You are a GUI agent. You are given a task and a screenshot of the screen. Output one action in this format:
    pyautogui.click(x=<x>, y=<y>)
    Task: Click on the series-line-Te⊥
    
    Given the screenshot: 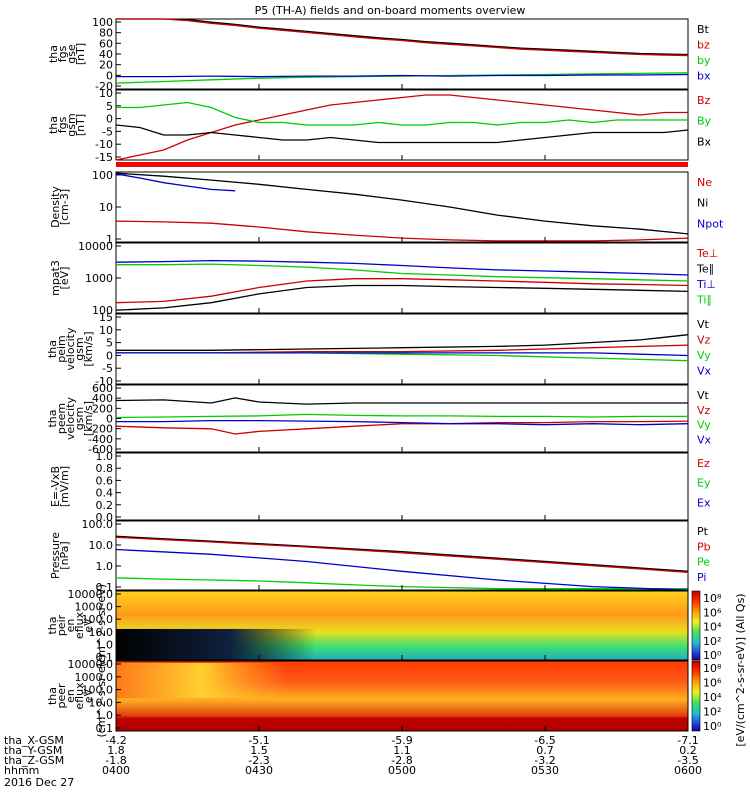 What is the action you would take?
    pyautogui.click(x=402, y=291)
    